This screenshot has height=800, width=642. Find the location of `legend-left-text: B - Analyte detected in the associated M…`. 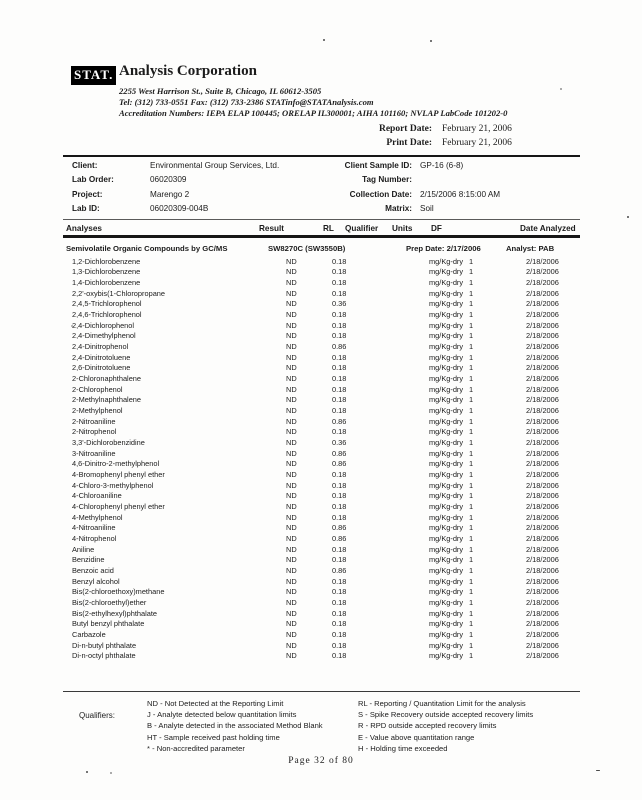

legend-left-text: B - Analyte detected in the associated M… is located at coordinates (235, 726).